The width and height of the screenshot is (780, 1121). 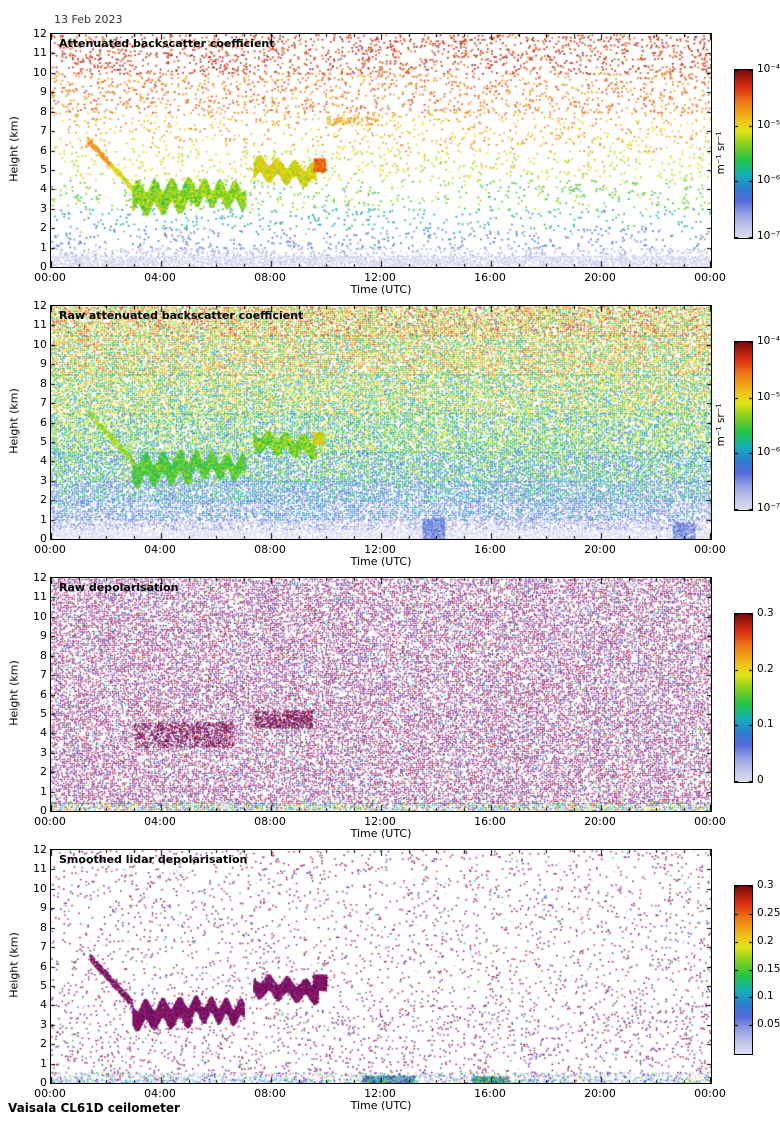 I want to click on colorbar-tick-label: 0, so click(x=760, y=780).